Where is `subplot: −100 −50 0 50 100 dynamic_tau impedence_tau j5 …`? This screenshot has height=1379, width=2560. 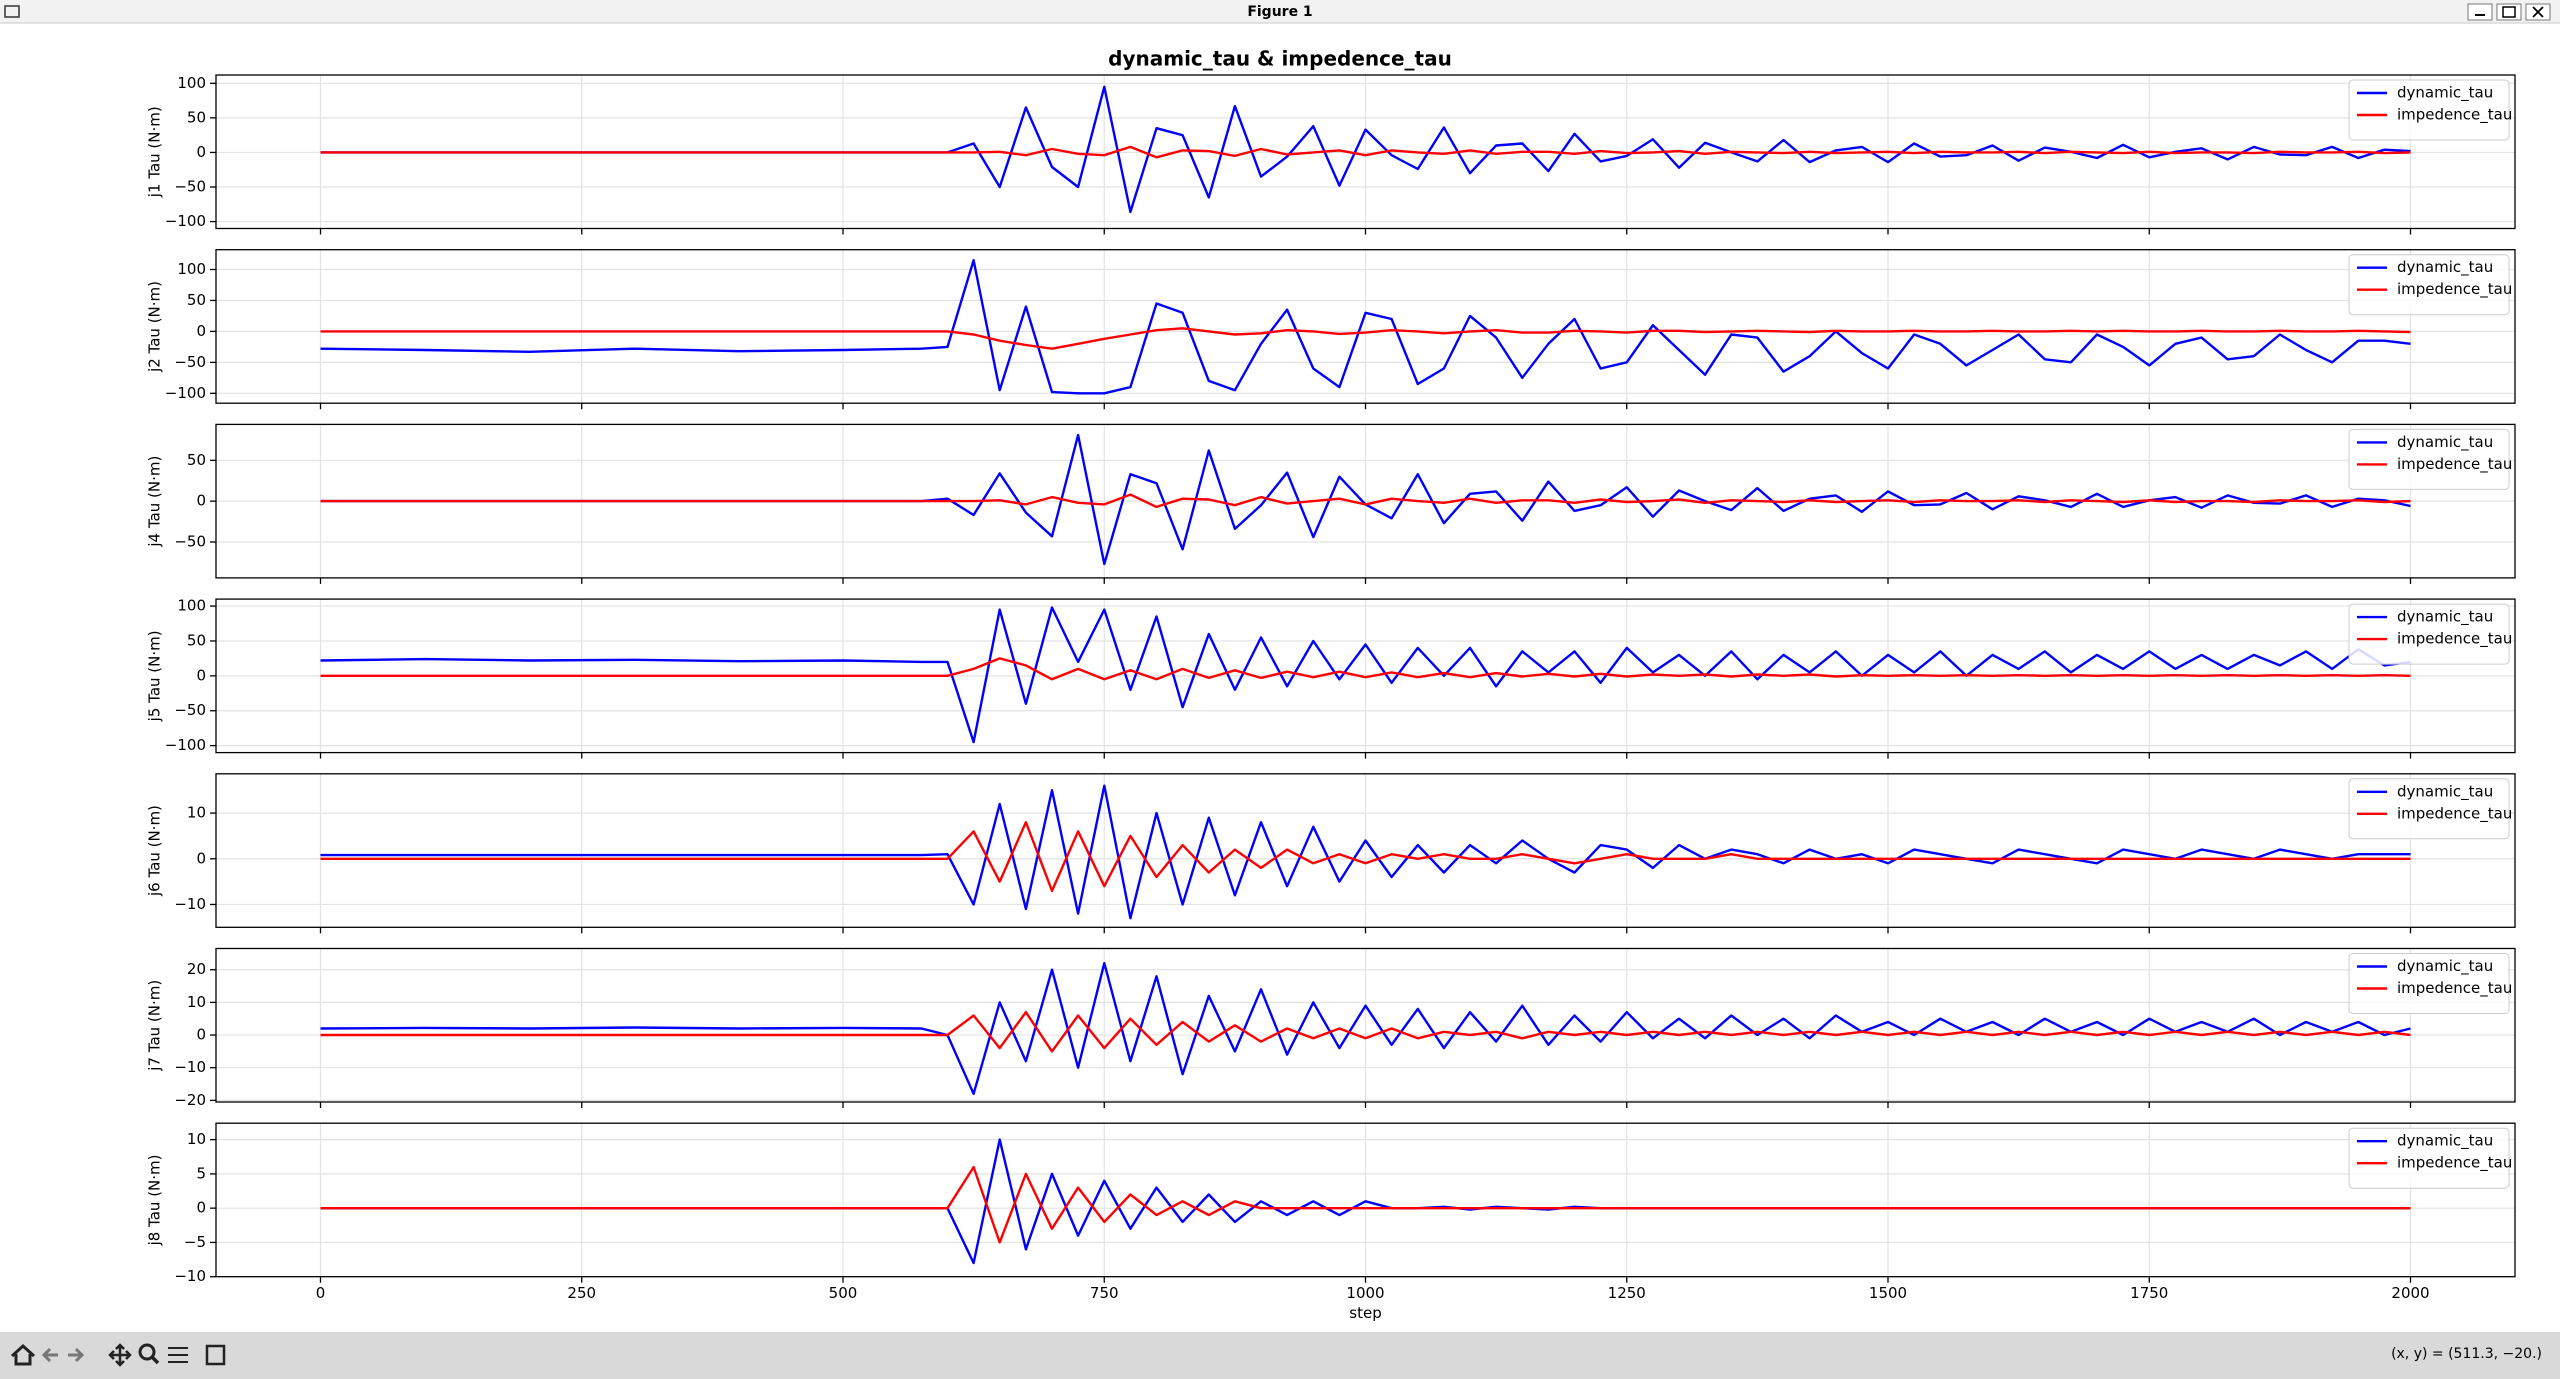 subplot: −100 −50 0 50 100 dynamic_tau impedence_tau j5 … is located at coordinates (1331, 678).